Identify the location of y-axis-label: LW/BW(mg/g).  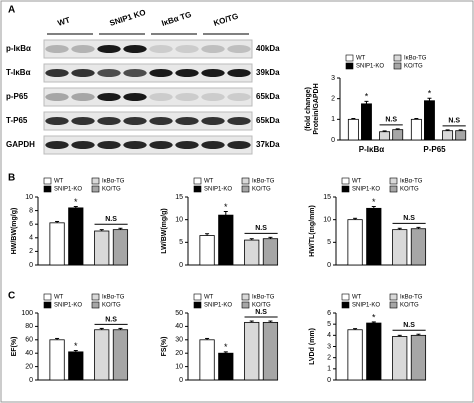
(164, 231).